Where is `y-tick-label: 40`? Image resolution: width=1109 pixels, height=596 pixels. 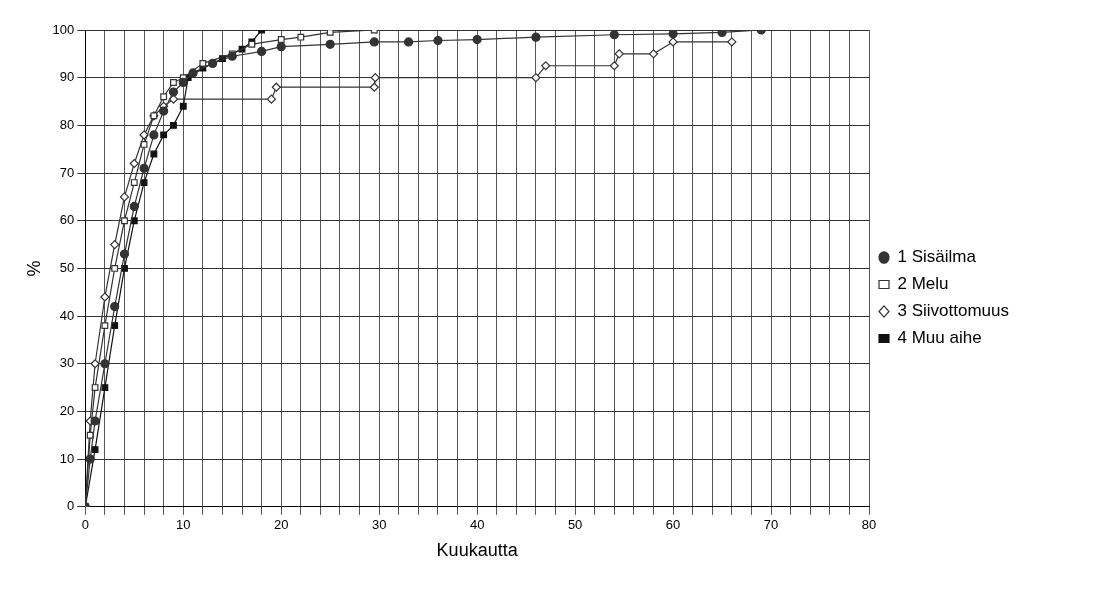
y-tick-label: 40 is located at coordinates (67, 315).